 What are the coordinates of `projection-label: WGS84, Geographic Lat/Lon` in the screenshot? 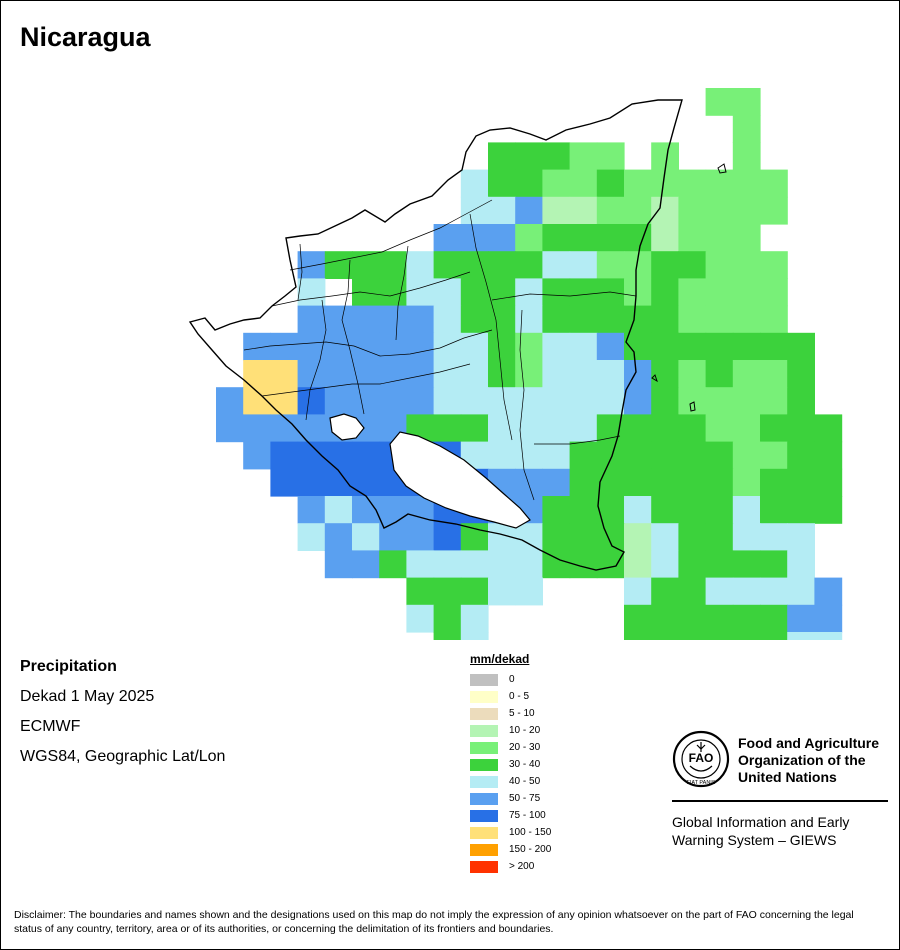 It's located at (123, 756).